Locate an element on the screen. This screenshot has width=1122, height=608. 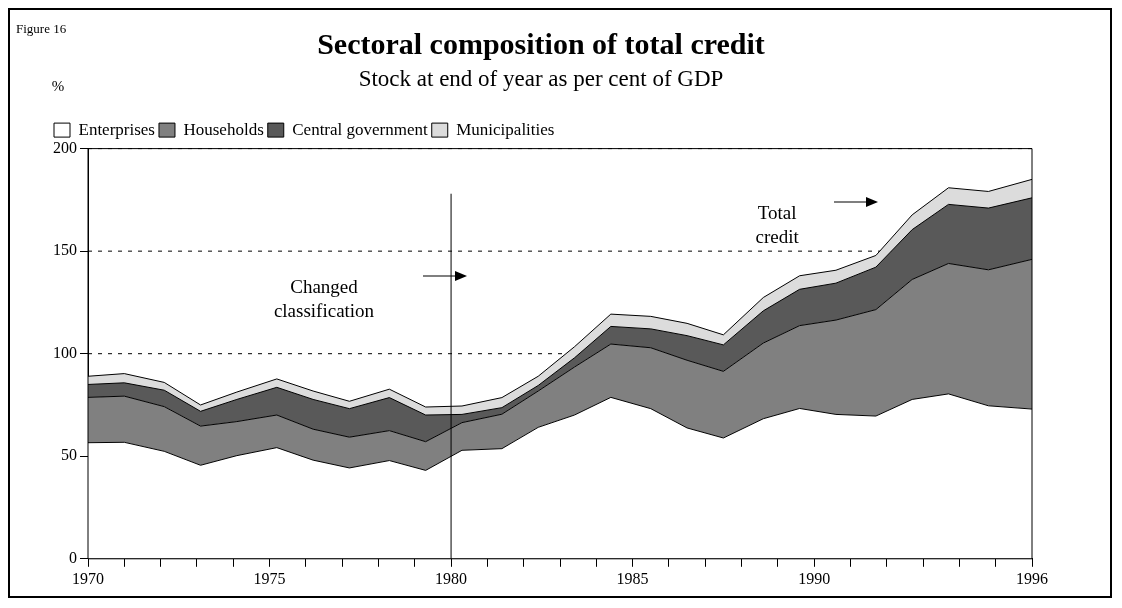
x-tick-label: 1980 is located at coordinates (451, 578).